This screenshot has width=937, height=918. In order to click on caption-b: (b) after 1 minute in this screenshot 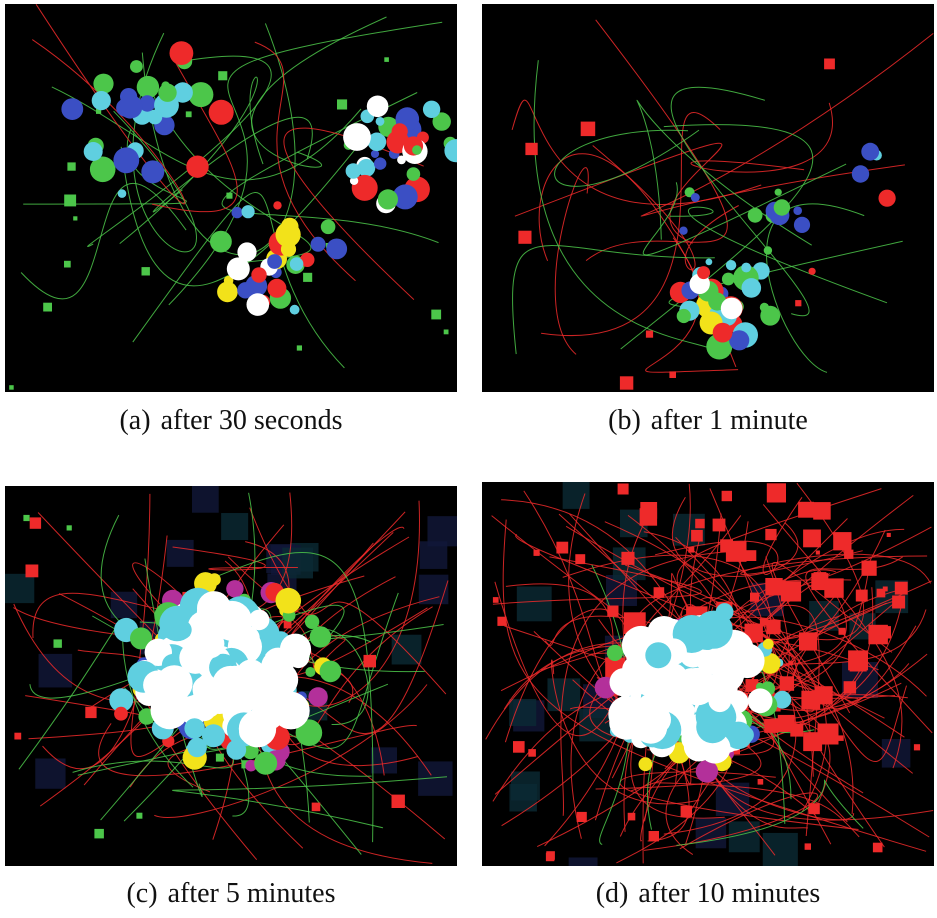, I will do `click(708, 421)`.